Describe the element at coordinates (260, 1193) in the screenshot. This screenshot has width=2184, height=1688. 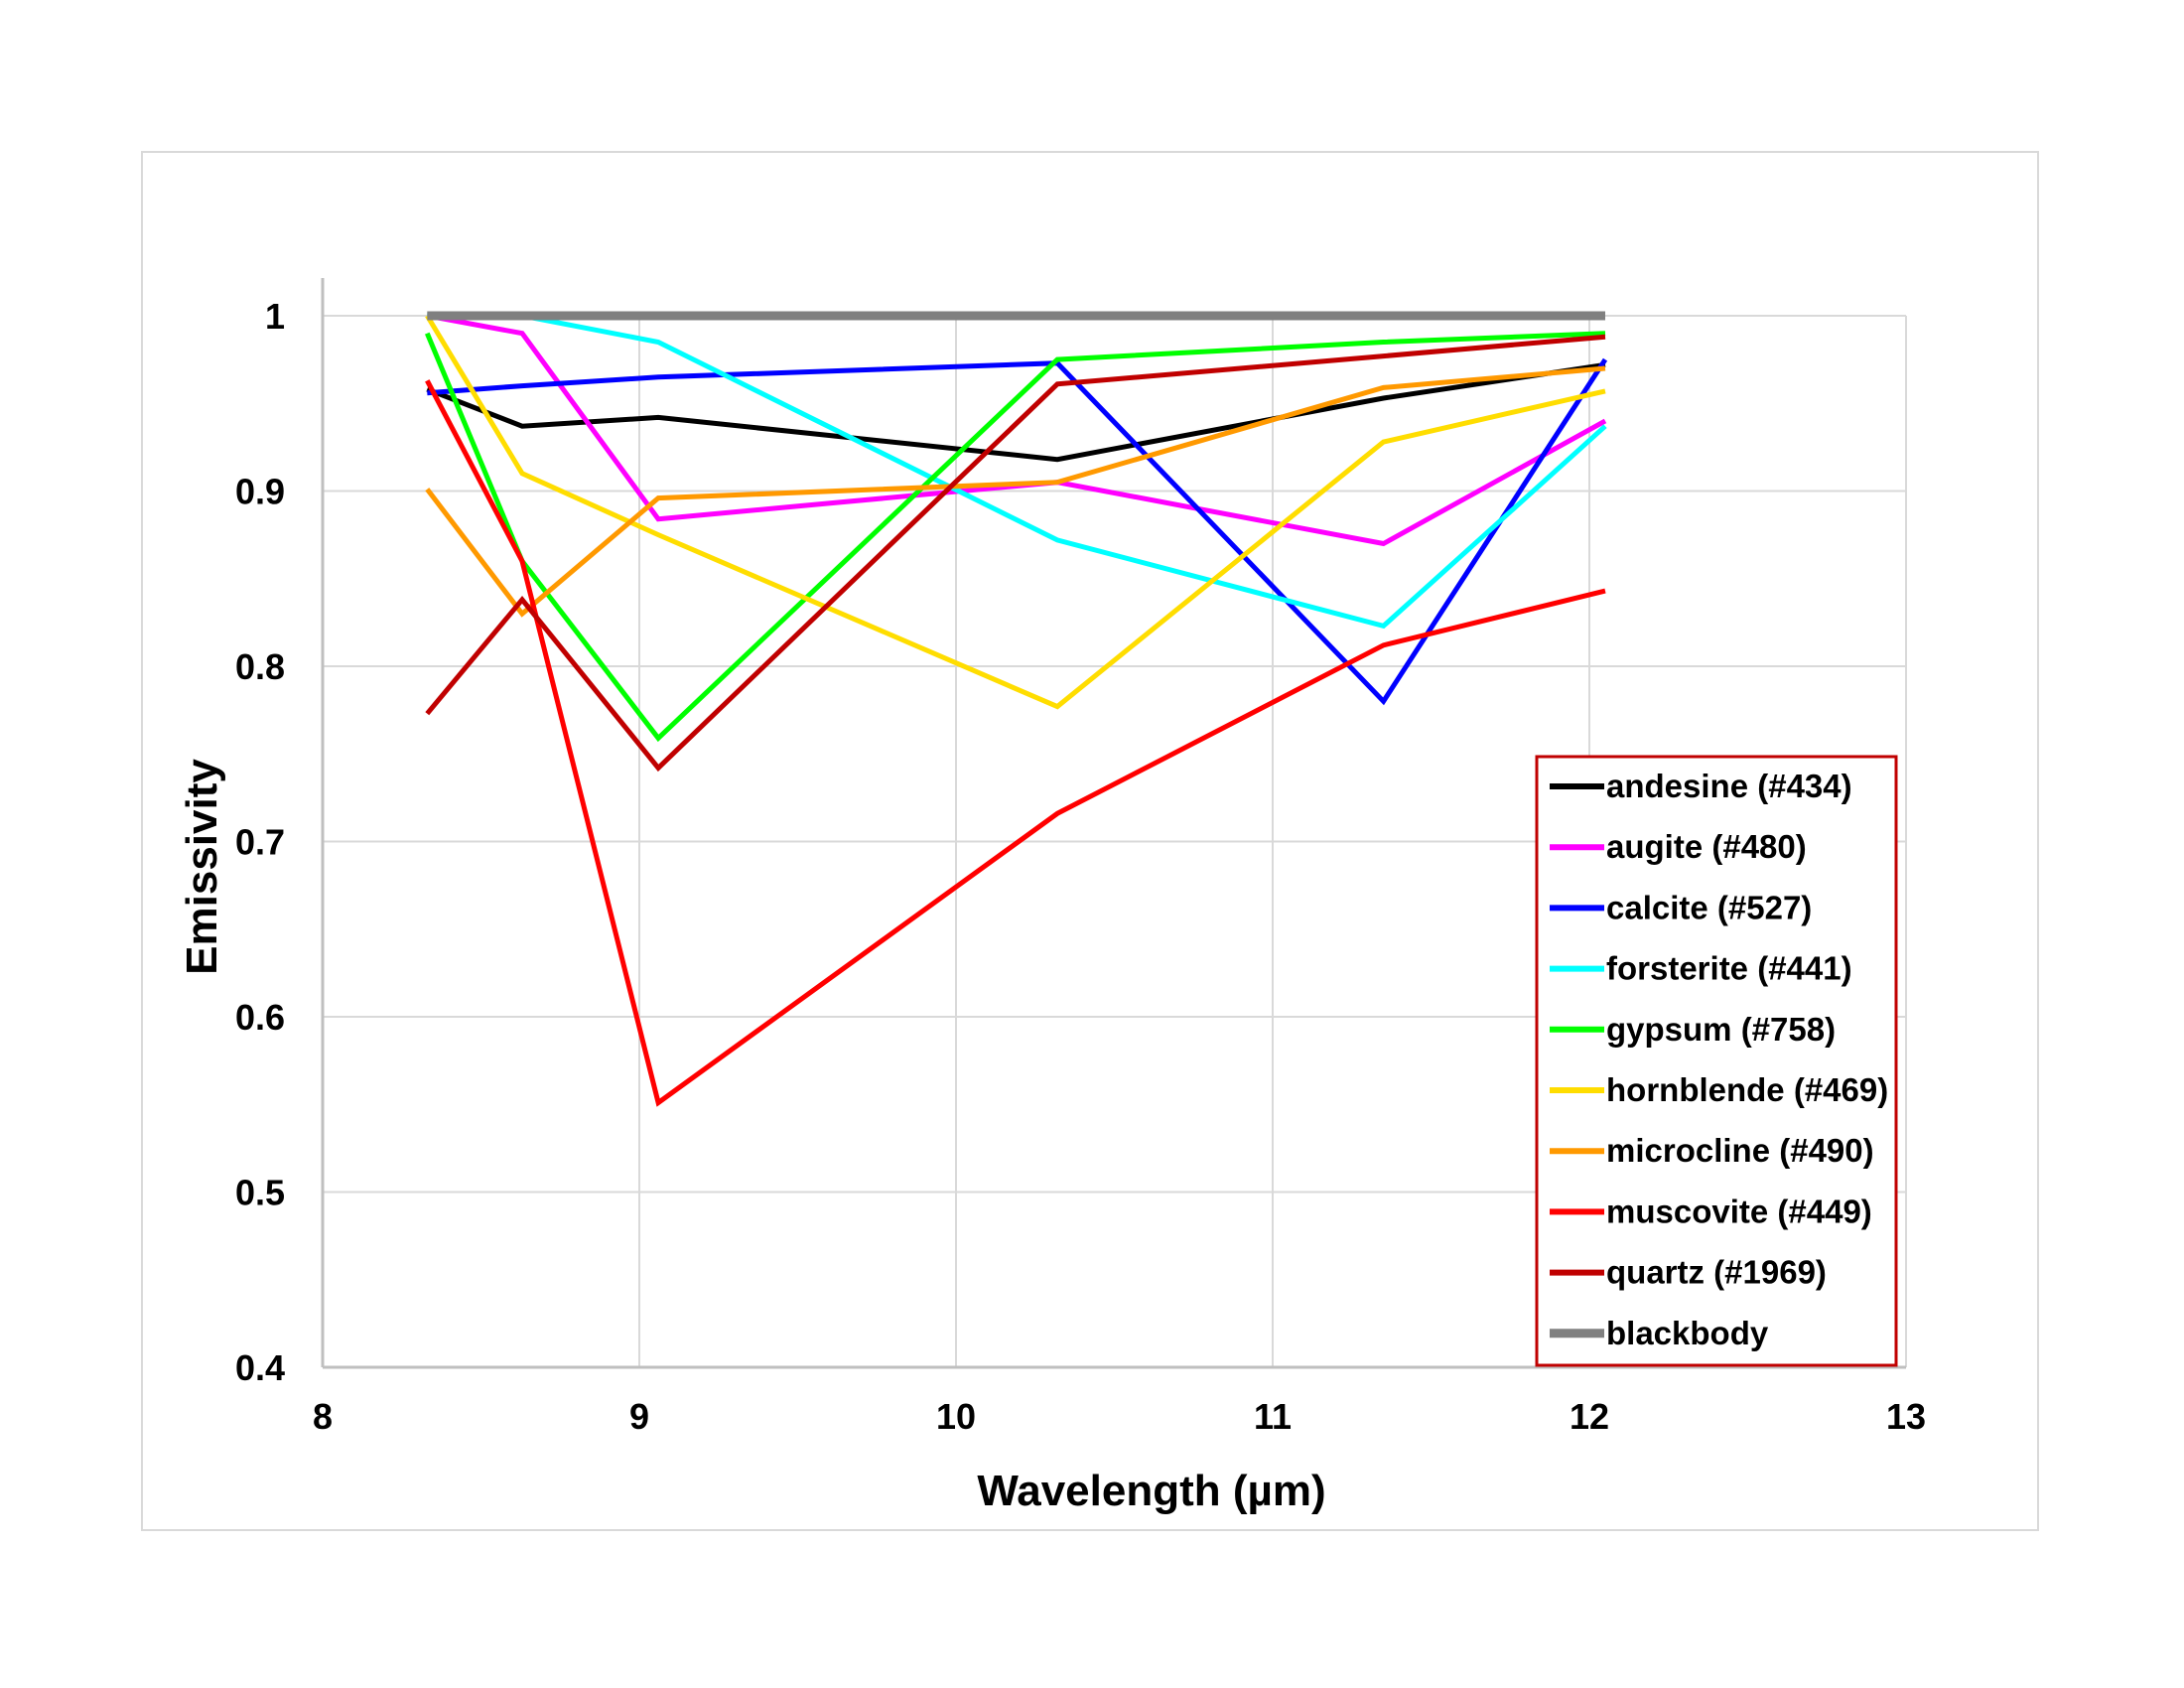
I see `y-tick-label: 0.5` at that location.